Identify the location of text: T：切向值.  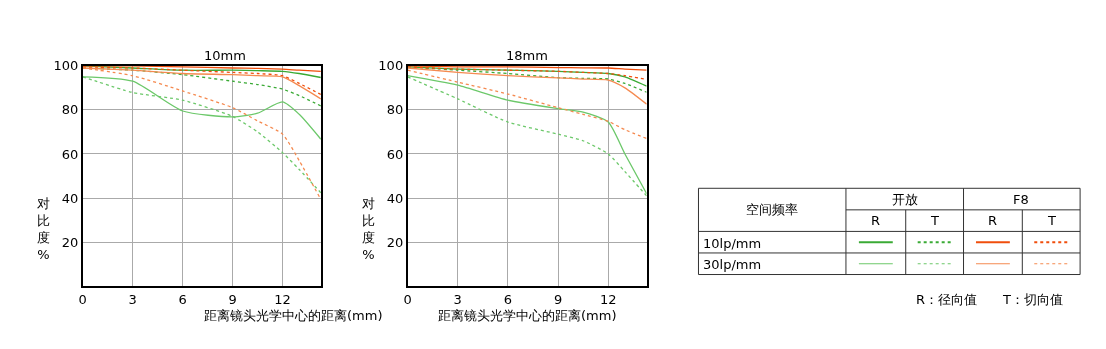
(1032, 299).